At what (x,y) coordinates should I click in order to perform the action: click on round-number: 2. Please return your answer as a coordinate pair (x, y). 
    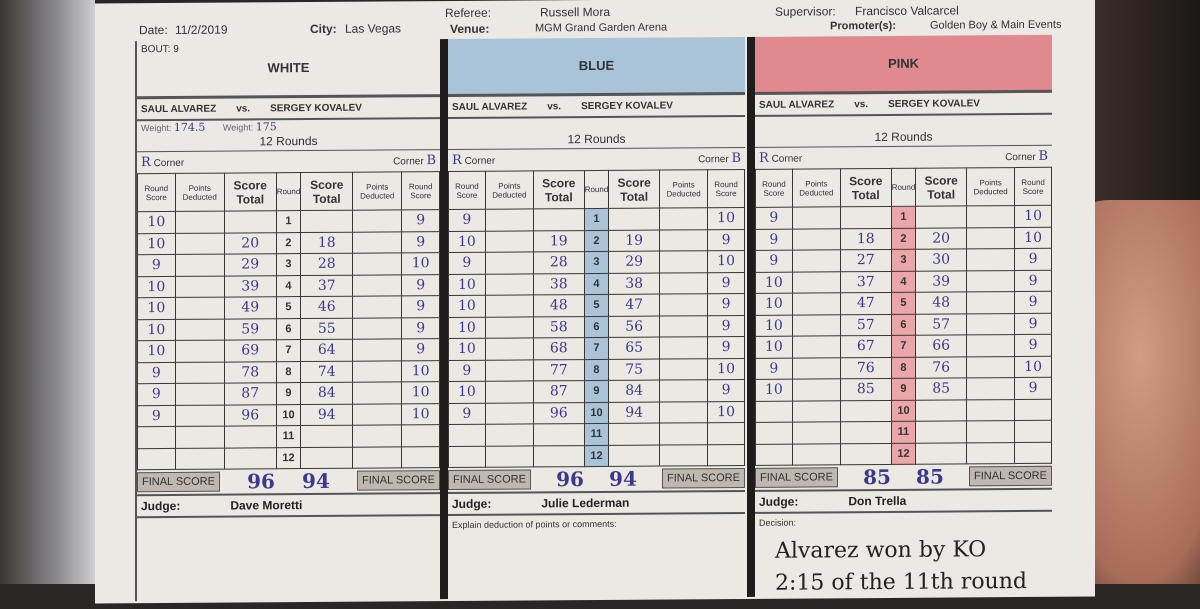
    Looking at the image, I should click on (288, 243).